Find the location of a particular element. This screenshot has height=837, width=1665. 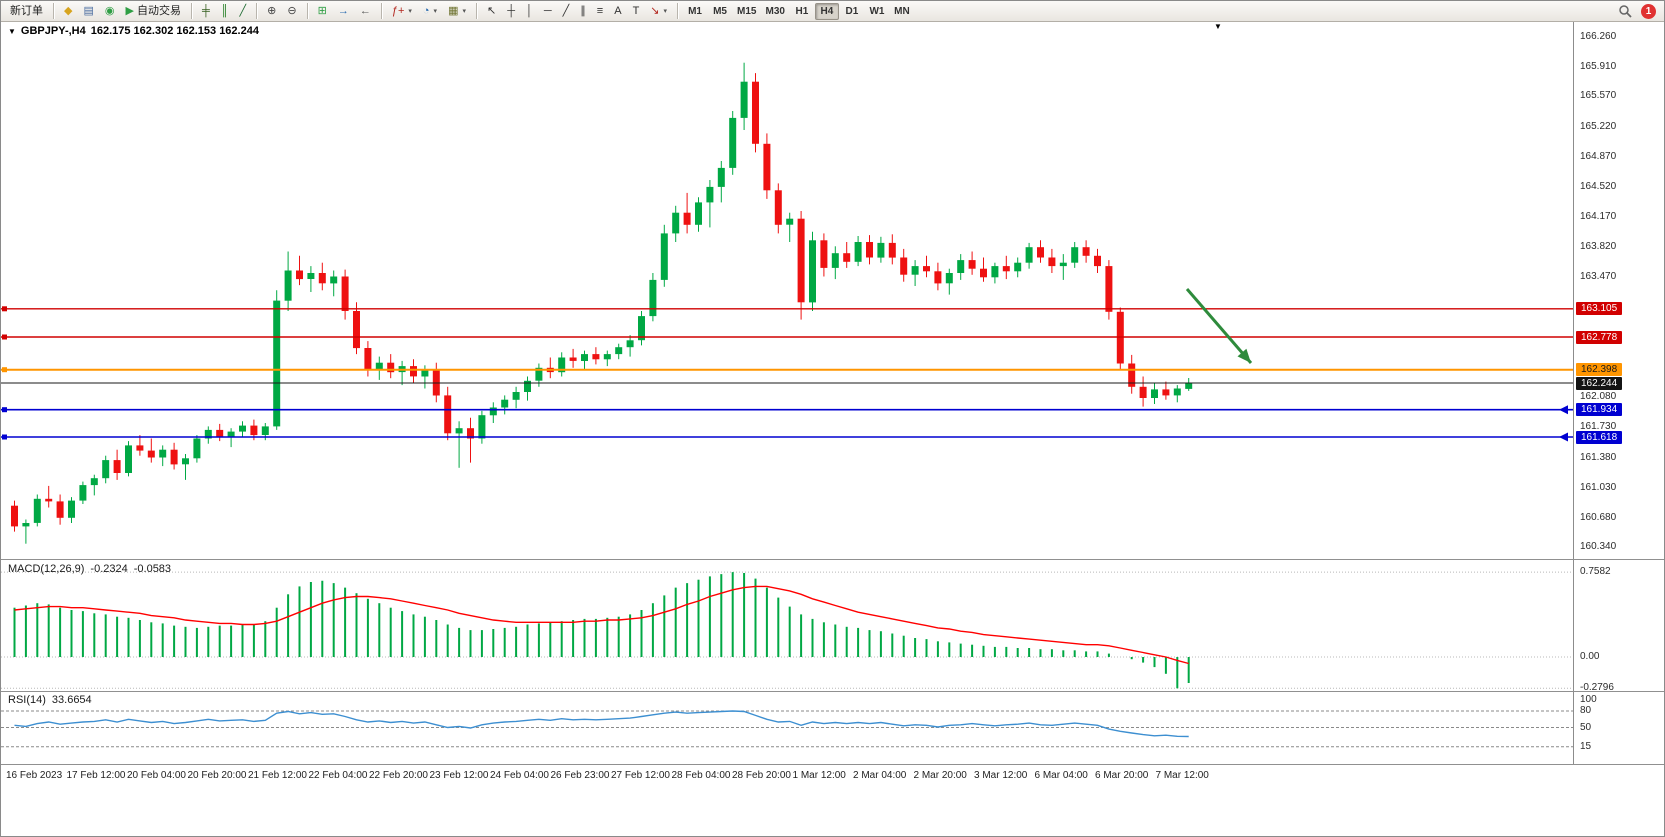

trend-arrow is located at coordinates (1219, 326).